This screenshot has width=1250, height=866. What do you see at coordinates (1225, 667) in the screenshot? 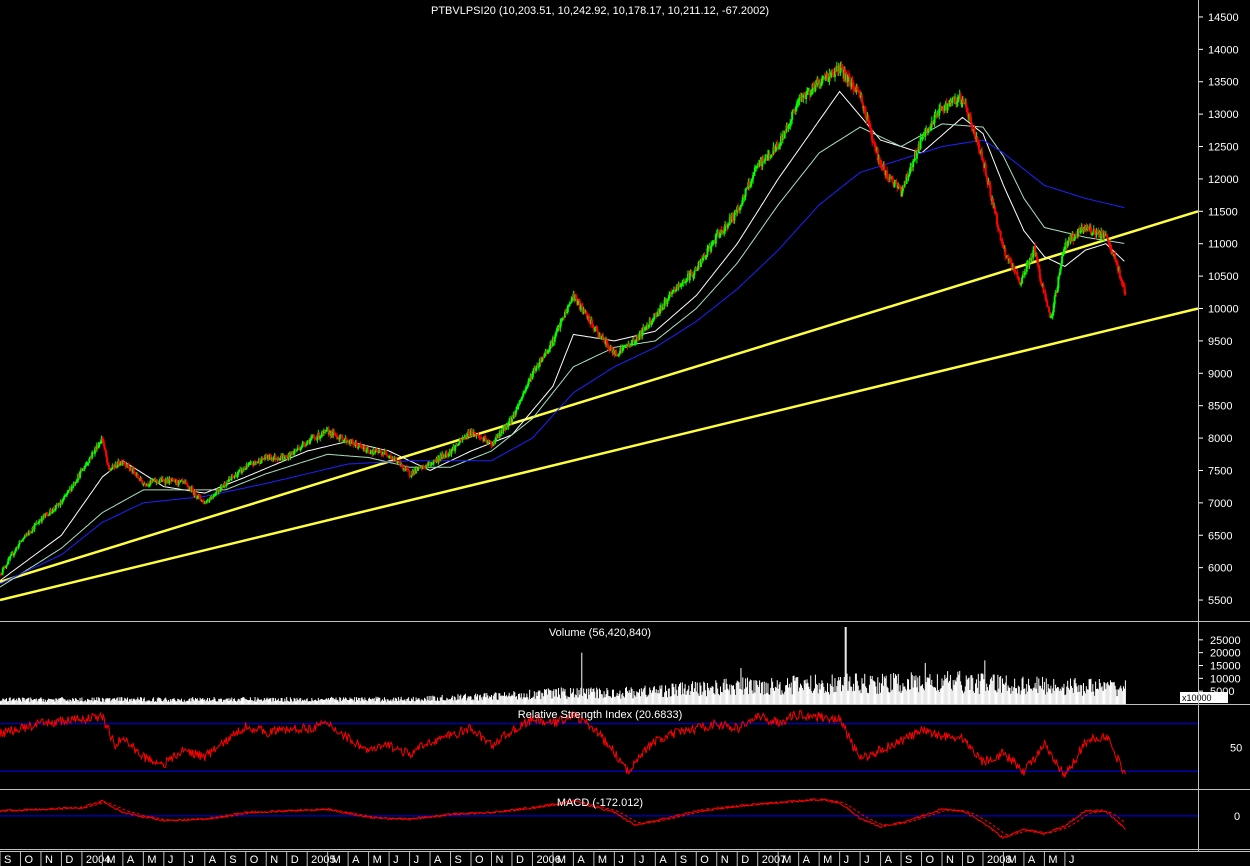
I see `volume-tick-label: 15000` at bounding box center [1225, 667].